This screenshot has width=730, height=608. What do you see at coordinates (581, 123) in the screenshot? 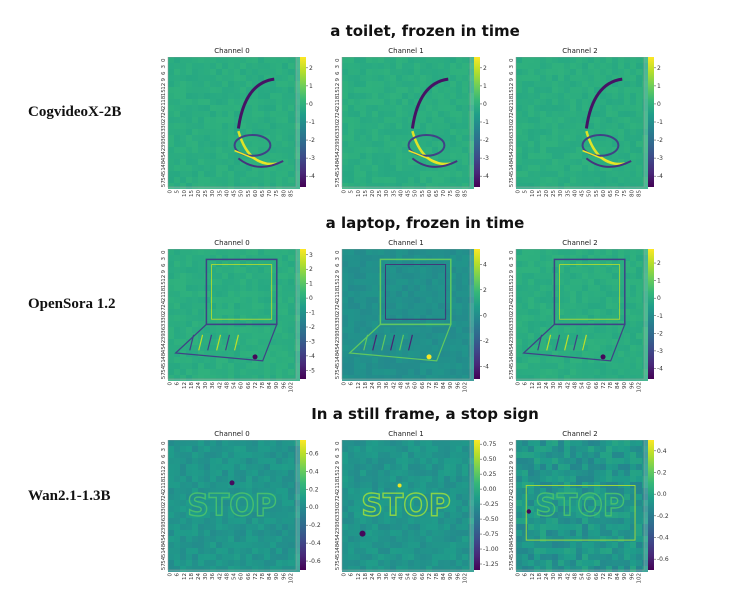
I see `heatmap-image` at bounding box center [581, 123].